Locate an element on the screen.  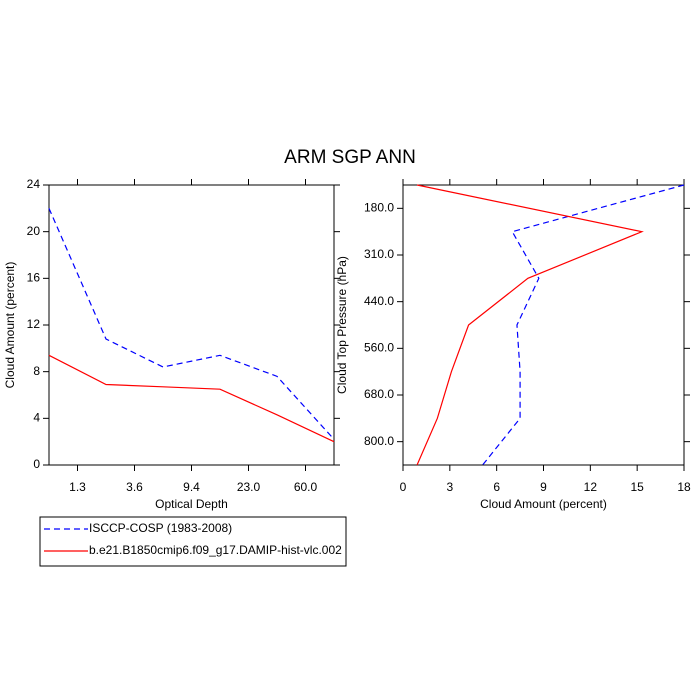
y-axis-label: Cloud Amount (percent) is located at coordinates (10, 325).